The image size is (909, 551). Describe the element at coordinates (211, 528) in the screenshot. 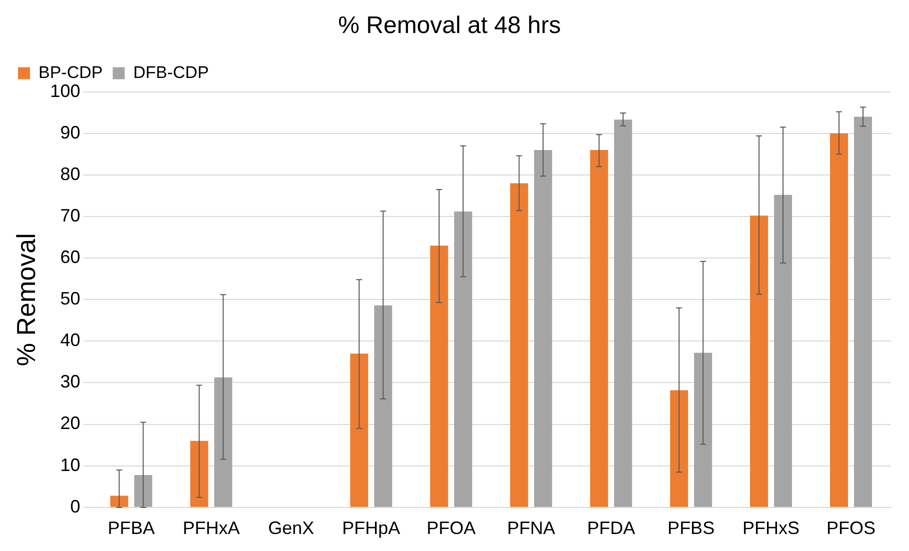

I see `x-tick-label: PFHxA` at that location.